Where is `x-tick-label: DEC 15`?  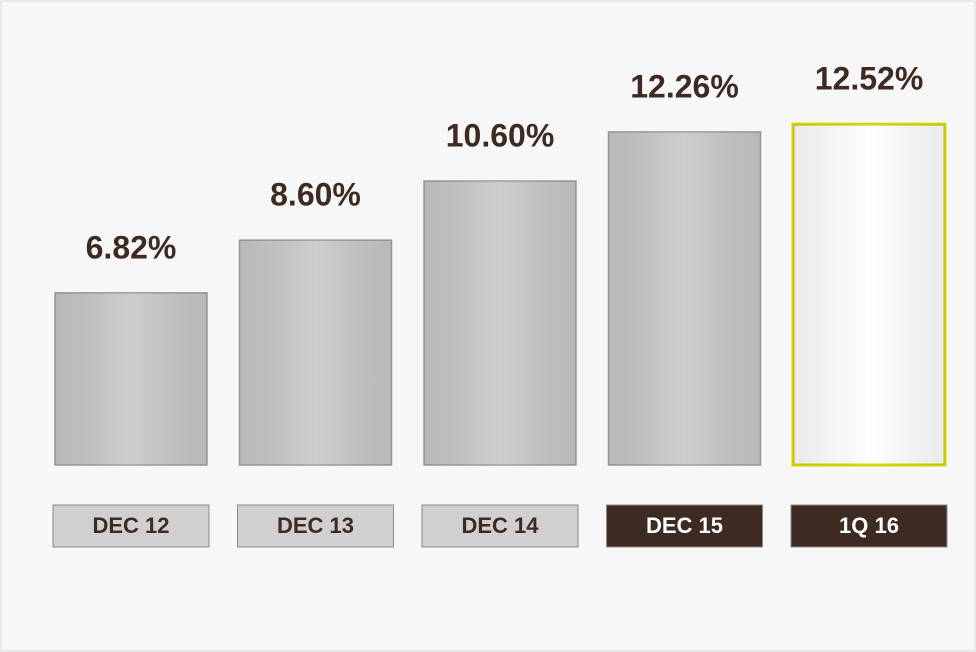
x-tick-label: DEC 15 is located at coordinates (684, 525).